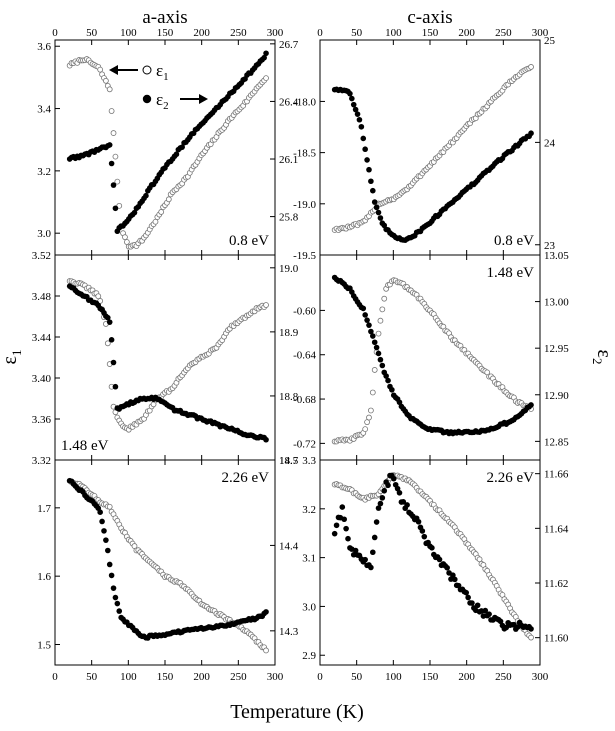 The image size is (615, 731). What do you see at coordinates (128, 33) in the screenshot?
I see `x-tick-label-top: 100` at bounding box center [128, 33].